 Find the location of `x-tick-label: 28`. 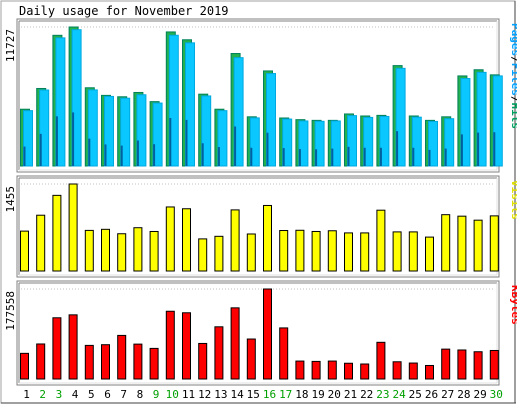

x-tick-label: 28 is located at coordinates (463, 394).